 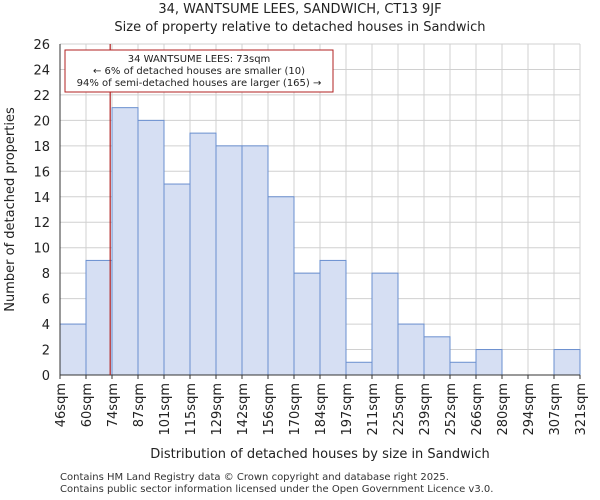 I want to click on y-tick-label: 22, so click(x=41, y=96).